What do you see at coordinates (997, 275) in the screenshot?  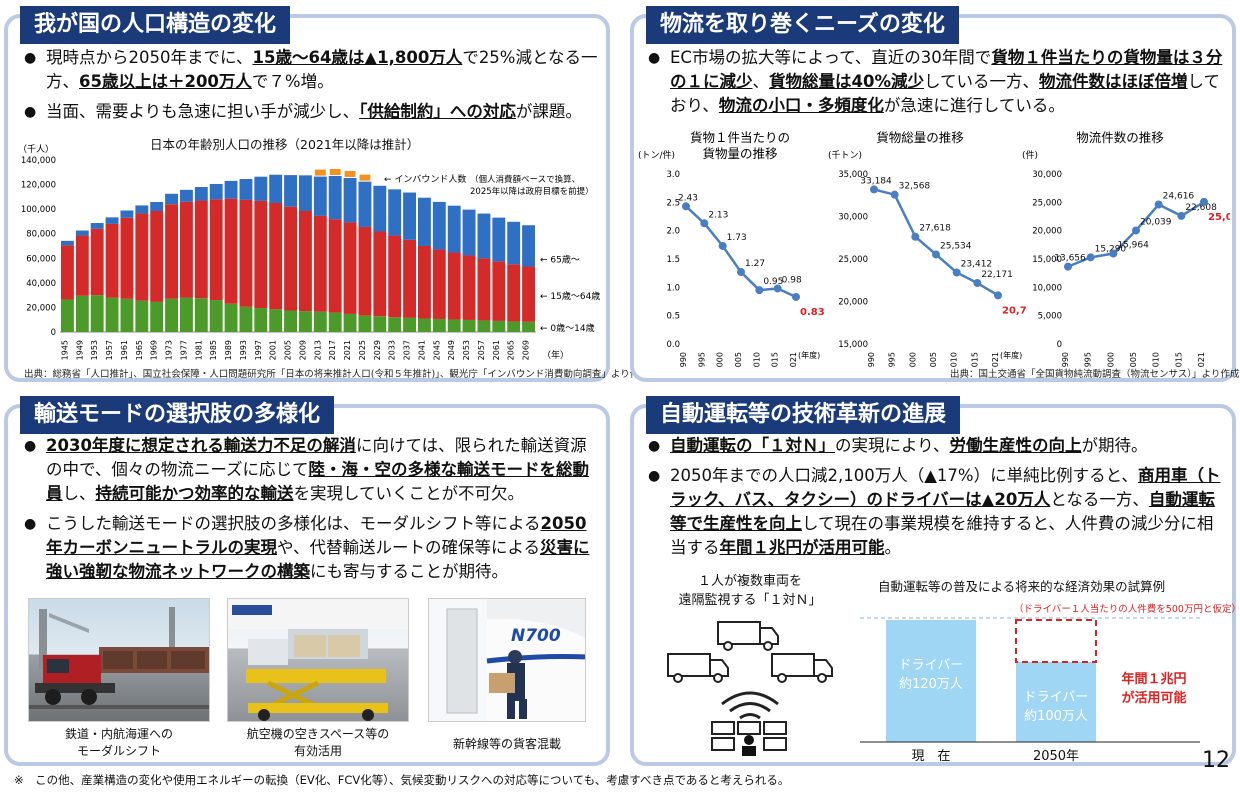 I see `data-label: 22,171` at bounding box center [997, 275].